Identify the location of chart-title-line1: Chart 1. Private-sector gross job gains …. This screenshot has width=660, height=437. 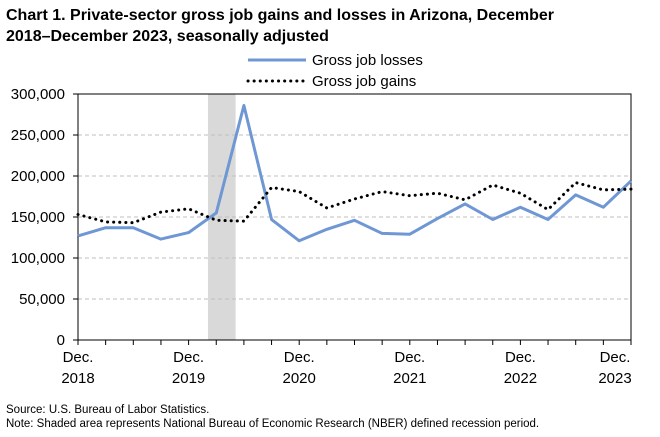
(280, 15).